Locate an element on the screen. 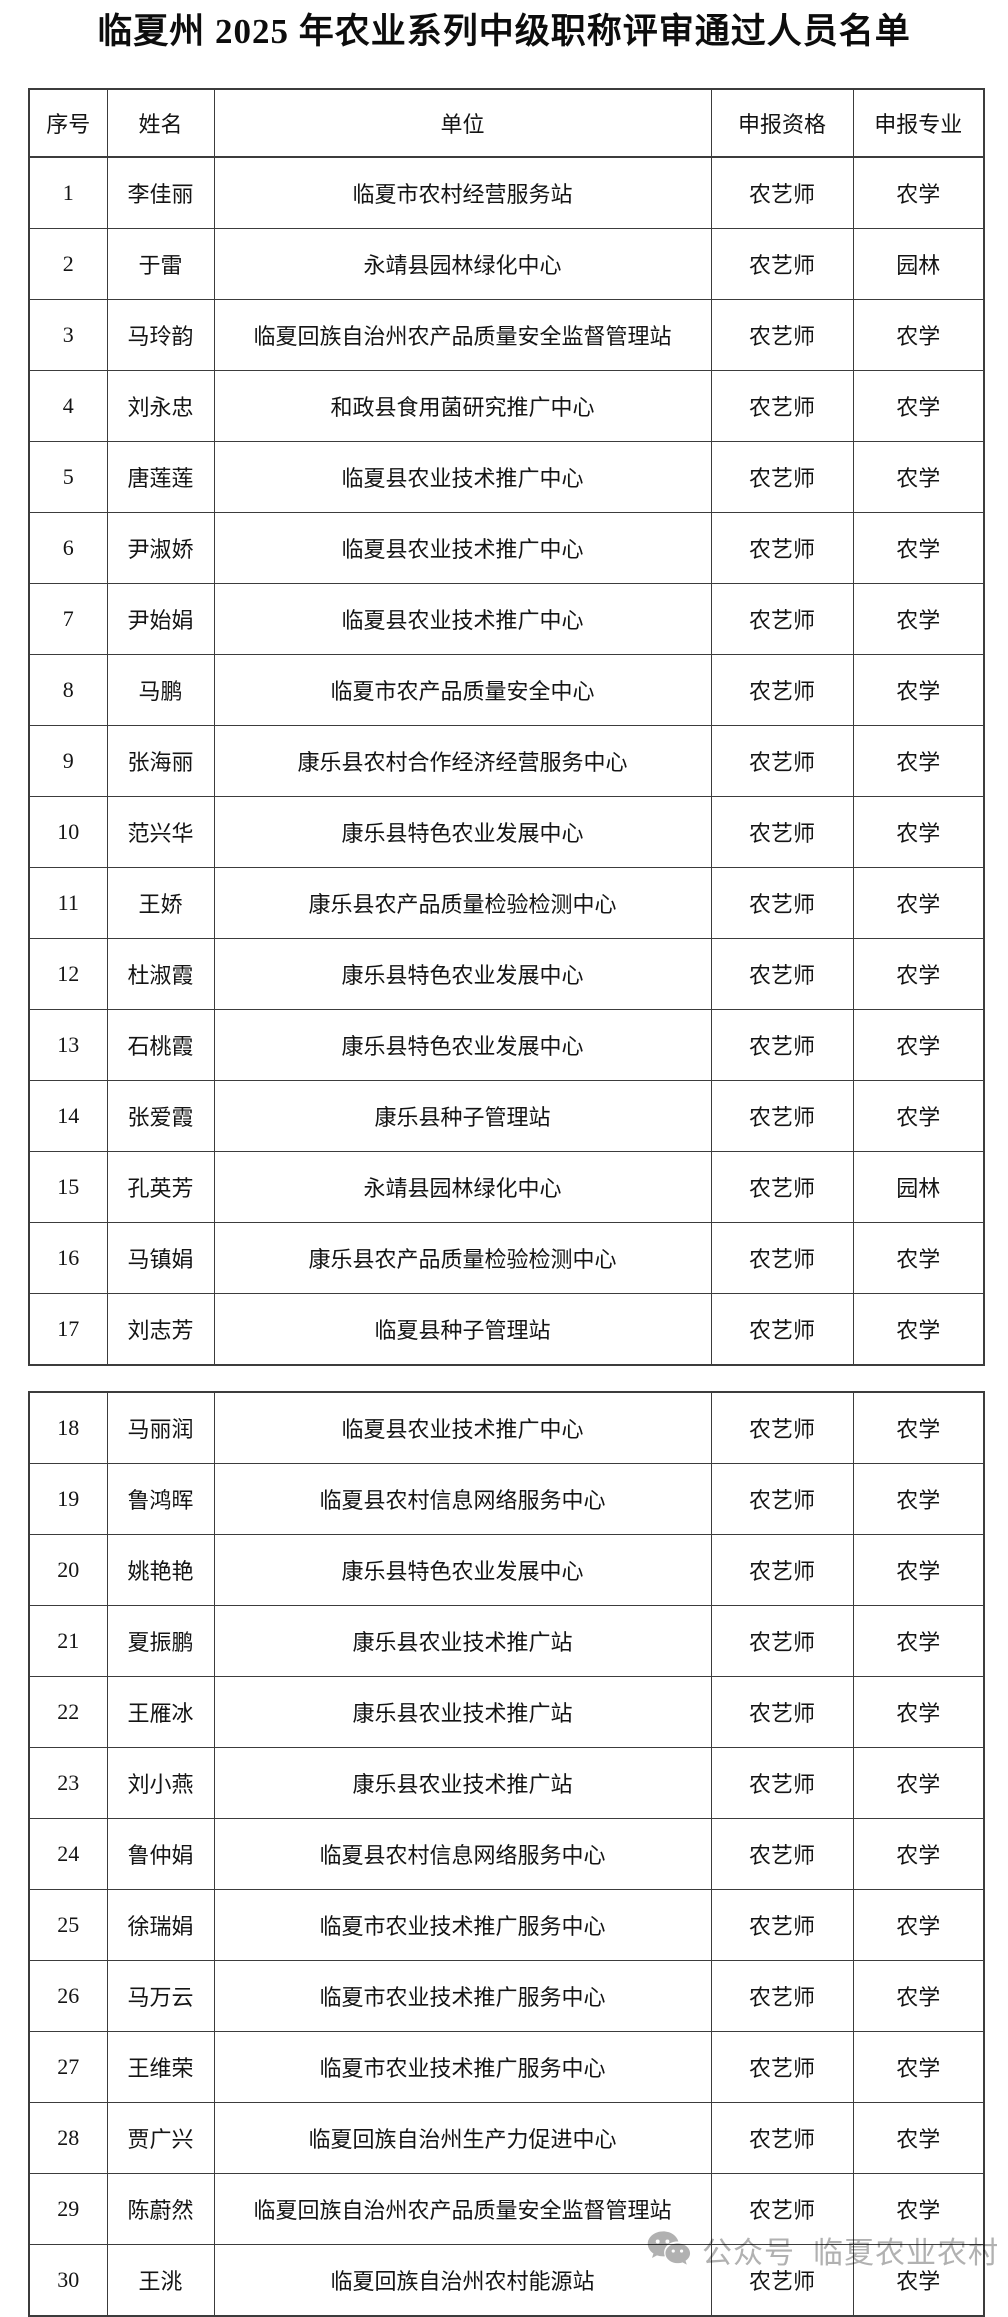 The width and height of the screenshot is (1008, 2317). table-row: 29 陈蔚然 临夏回族自治州农产品质量安全监督管理站 农艺师 农学 is located at coordinates (506, 2208).